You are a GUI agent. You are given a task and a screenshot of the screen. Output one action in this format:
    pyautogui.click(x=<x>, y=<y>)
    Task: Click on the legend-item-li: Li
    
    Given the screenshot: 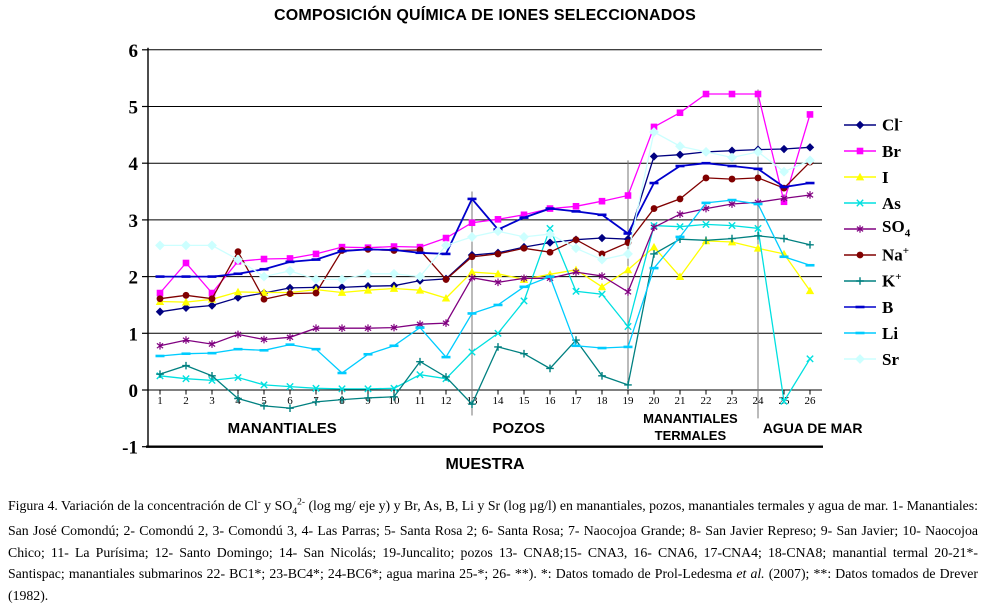 What is the action you would take?
    pyautogui.click(x=876, y=333)
    